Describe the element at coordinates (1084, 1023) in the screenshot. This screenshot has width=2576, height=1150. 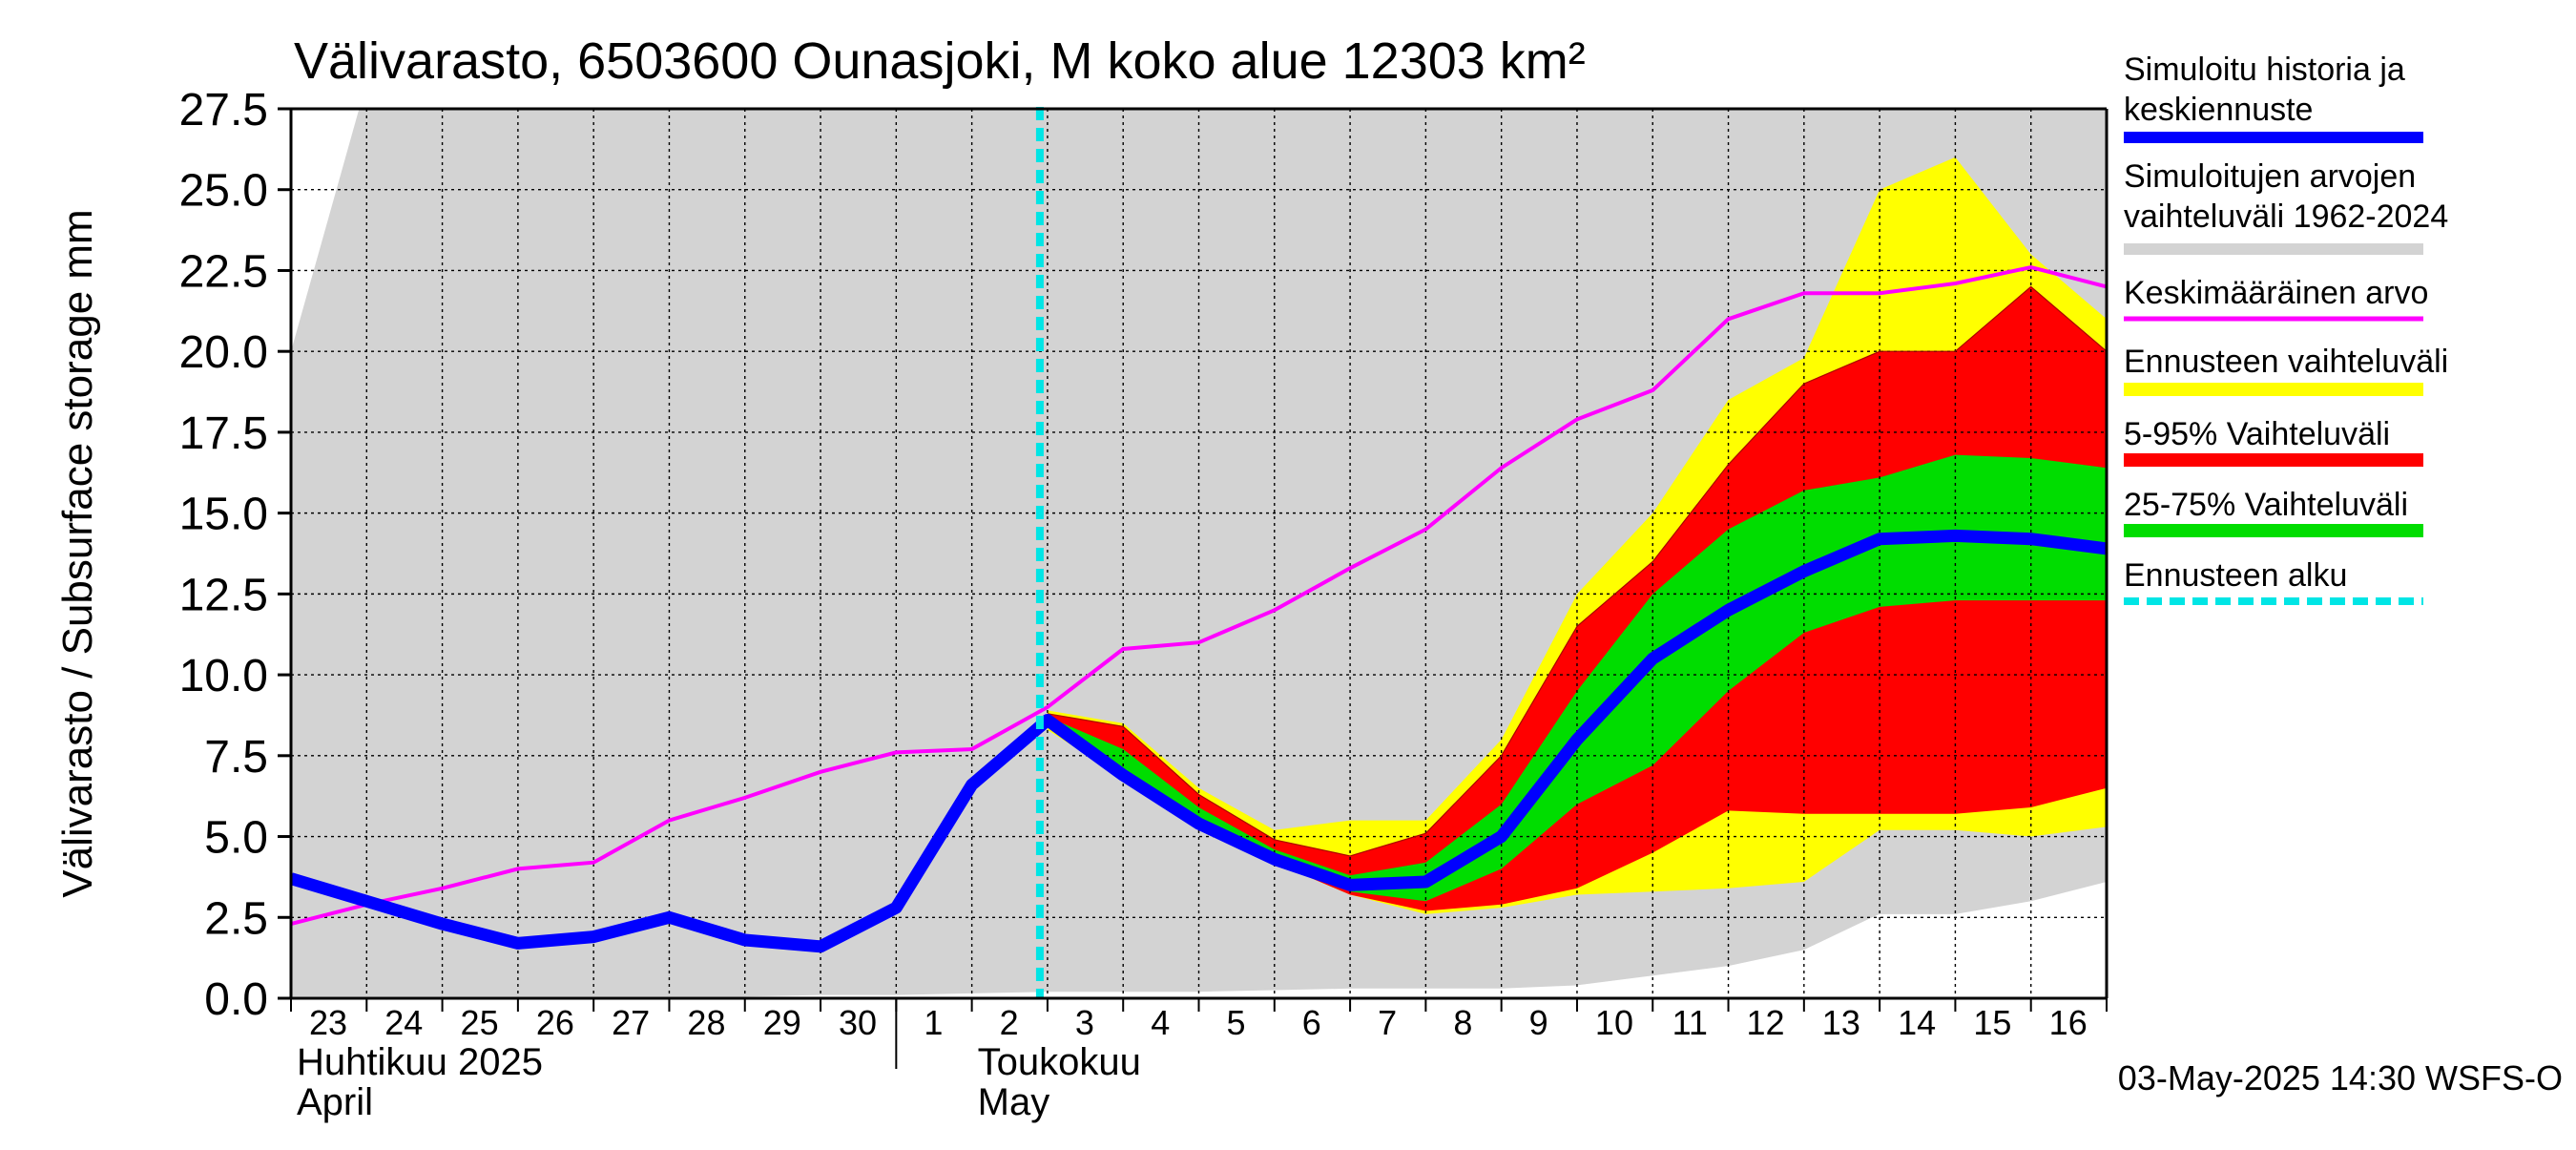
I see `x-tick-label: 3` at that location.